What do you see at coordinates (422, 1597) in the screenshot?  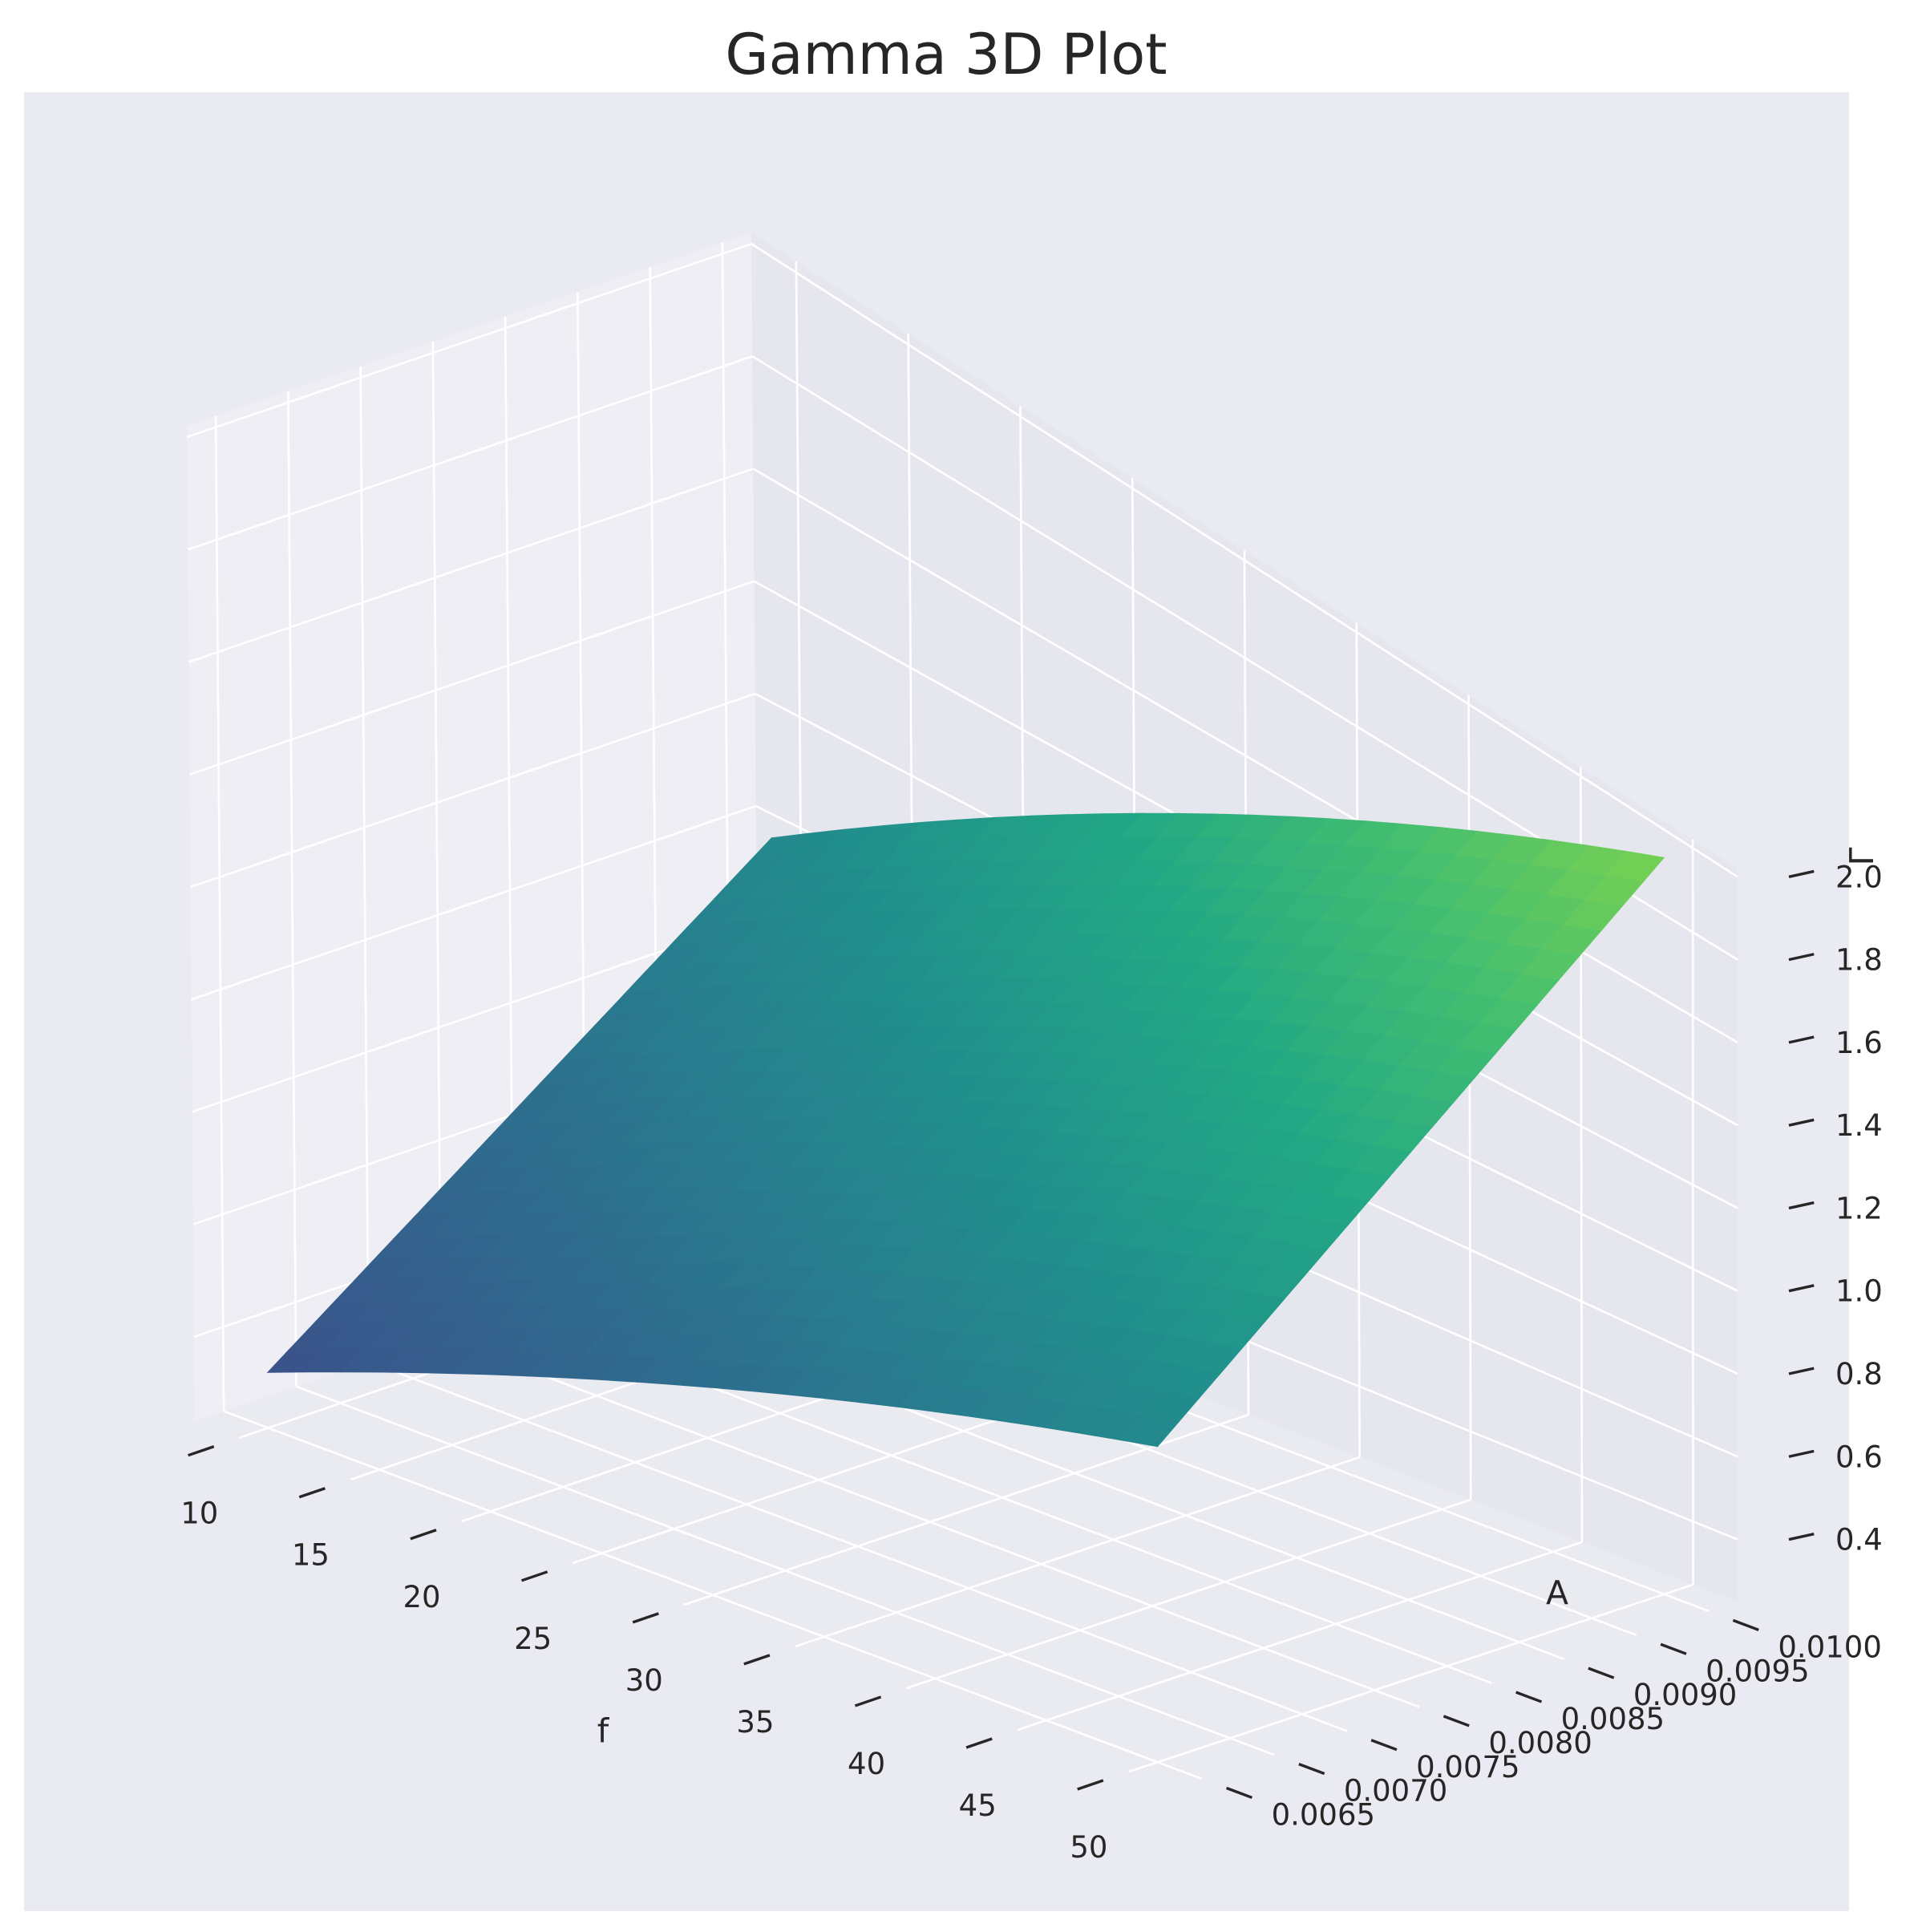 I see `x-tick-label: 20` at bounding box center [422, 1597].